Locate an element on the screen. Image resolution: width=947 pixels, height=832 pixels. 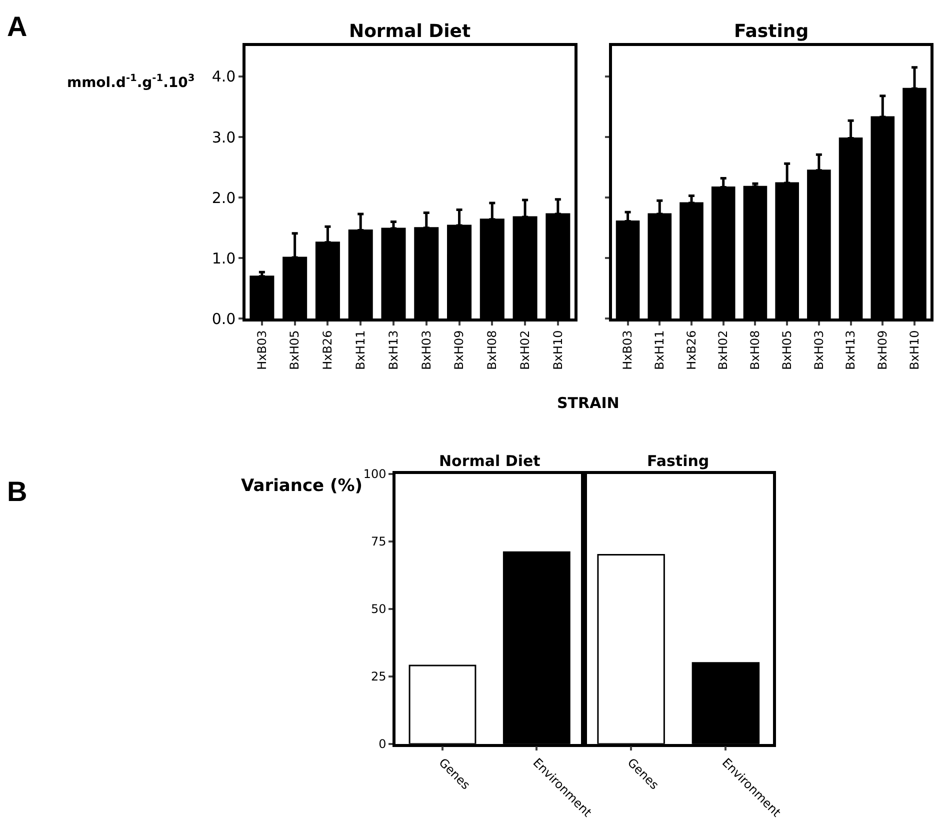
text: A is located at coordinates (17, 26).